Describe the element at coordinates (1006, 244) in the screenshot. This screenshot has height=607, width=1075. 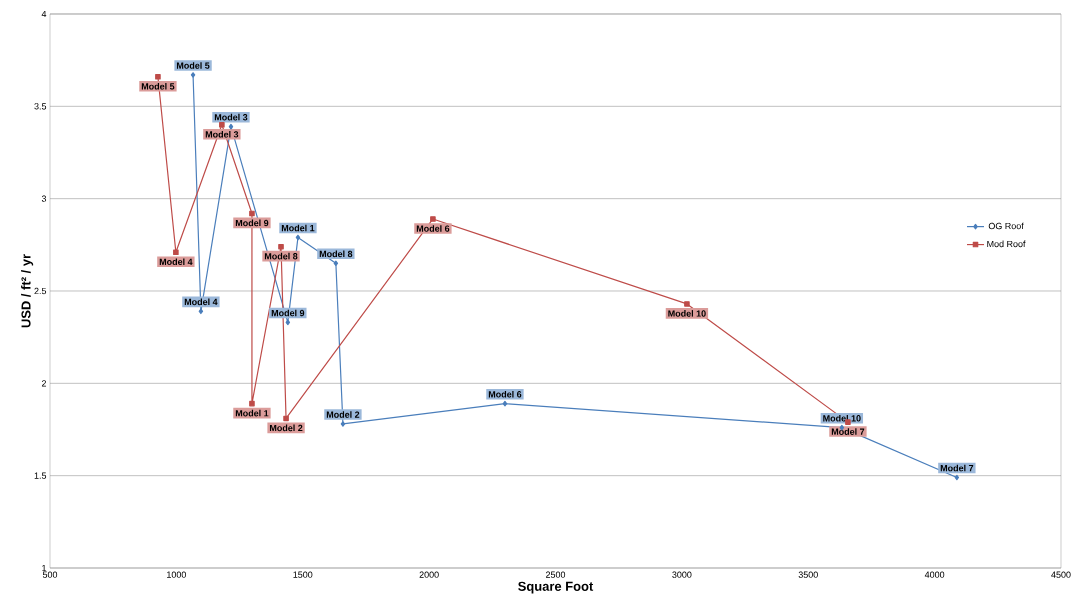
I see `legend-label: Mod Roof` at that location.